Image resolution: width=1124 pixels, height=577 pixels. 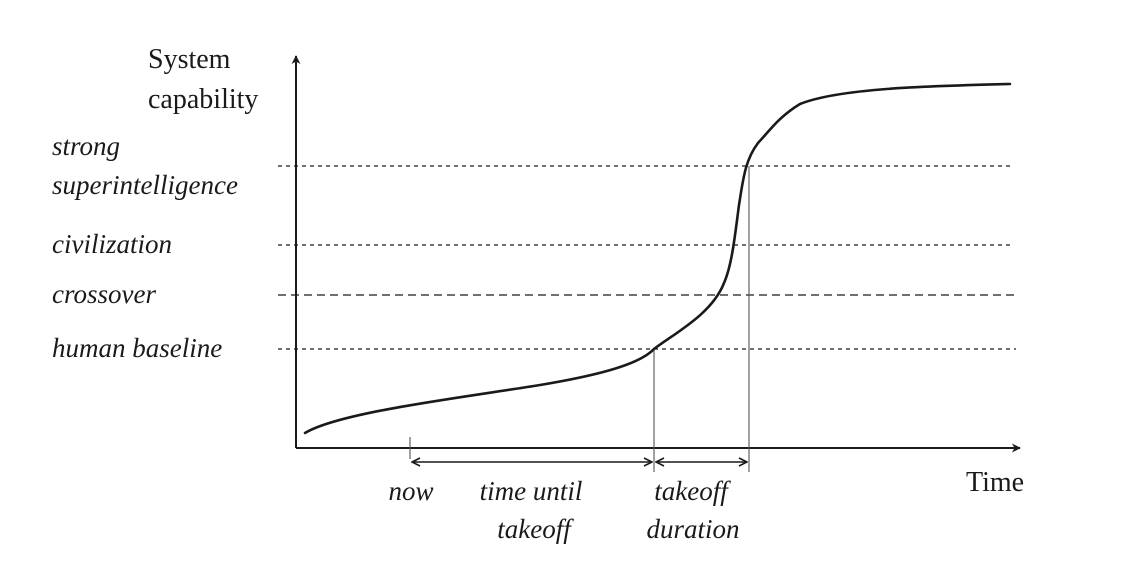 What do you see at coordinates (535, 529) in the screenshot?
I see `time-until-takeoff-label-line2: takeoff` at bounding box center [535, 529].